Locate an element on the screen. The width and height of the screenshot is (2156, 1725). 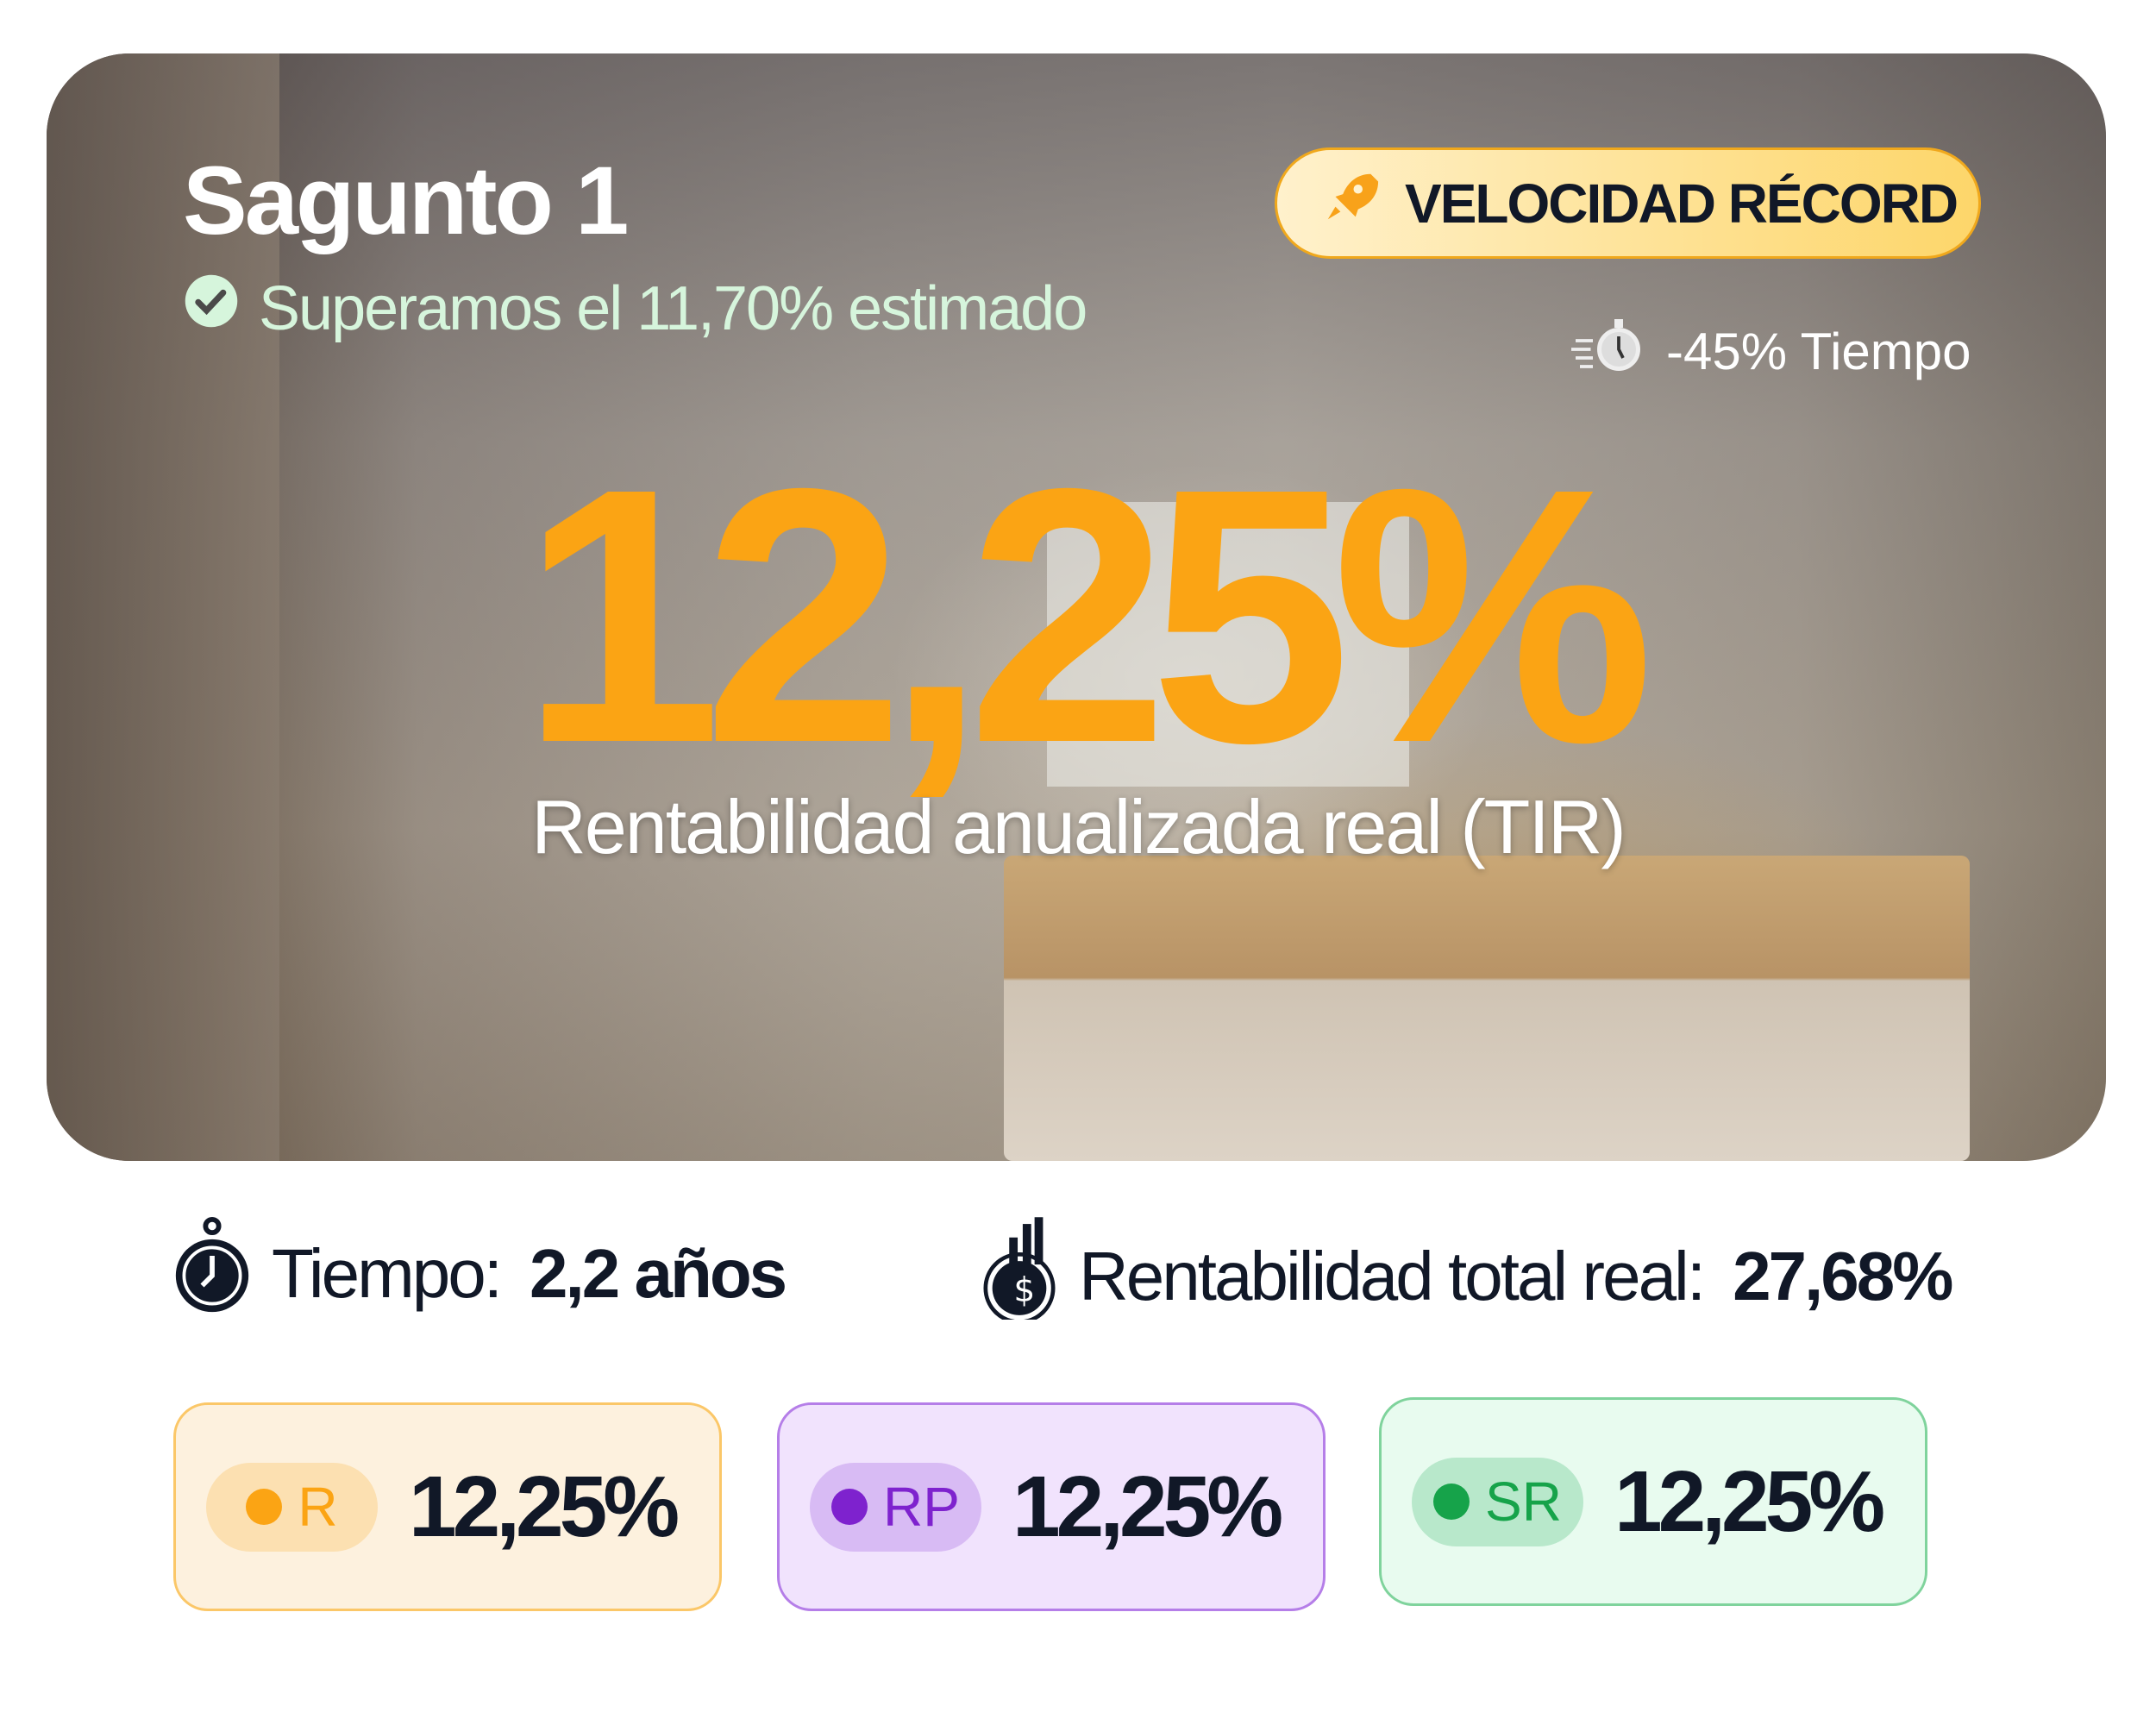
return-box-r: R 12,25% is located at coordinates (447, 1507).